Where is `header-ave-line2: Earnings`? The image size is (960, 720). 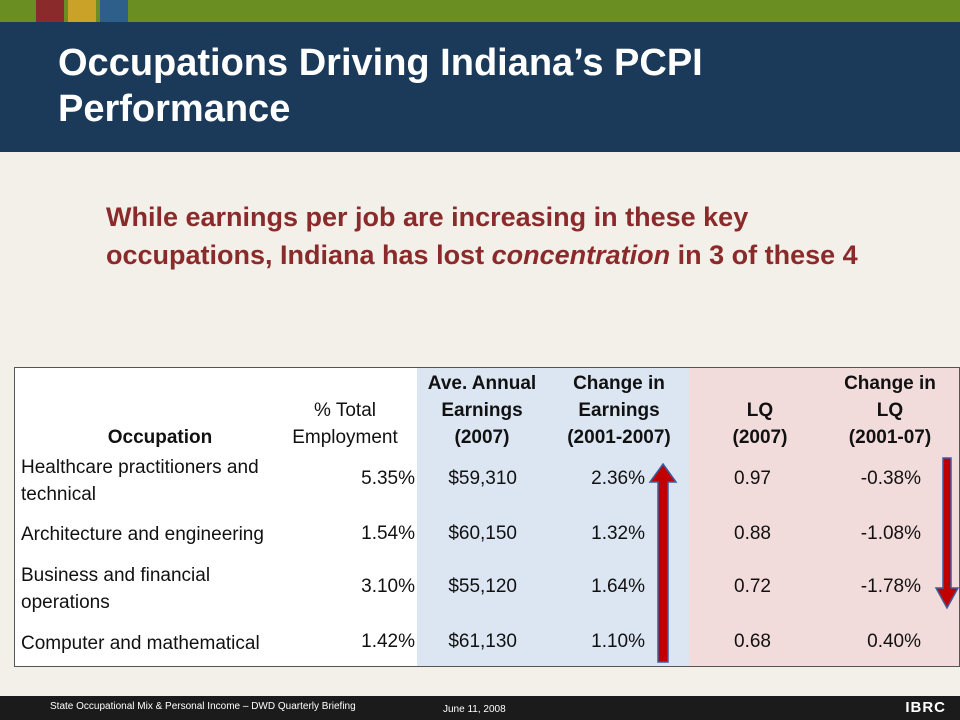
header-ave-line2: Earnings is located at coordinates (482, 410).